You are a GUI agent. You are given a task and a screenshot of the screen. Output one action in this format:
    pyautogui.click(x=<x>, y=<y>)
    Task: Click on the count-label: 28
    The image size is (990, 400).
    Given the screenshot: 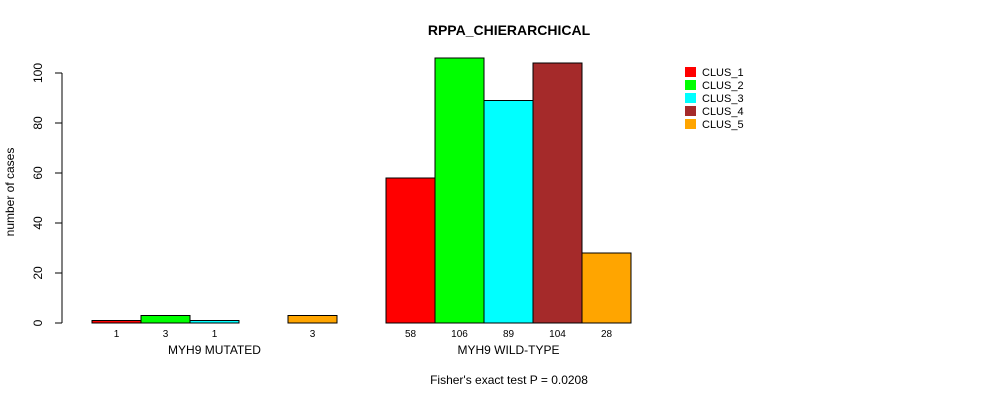 What is the action you would take?
    pyautogui.click(x=607, y=334)
    